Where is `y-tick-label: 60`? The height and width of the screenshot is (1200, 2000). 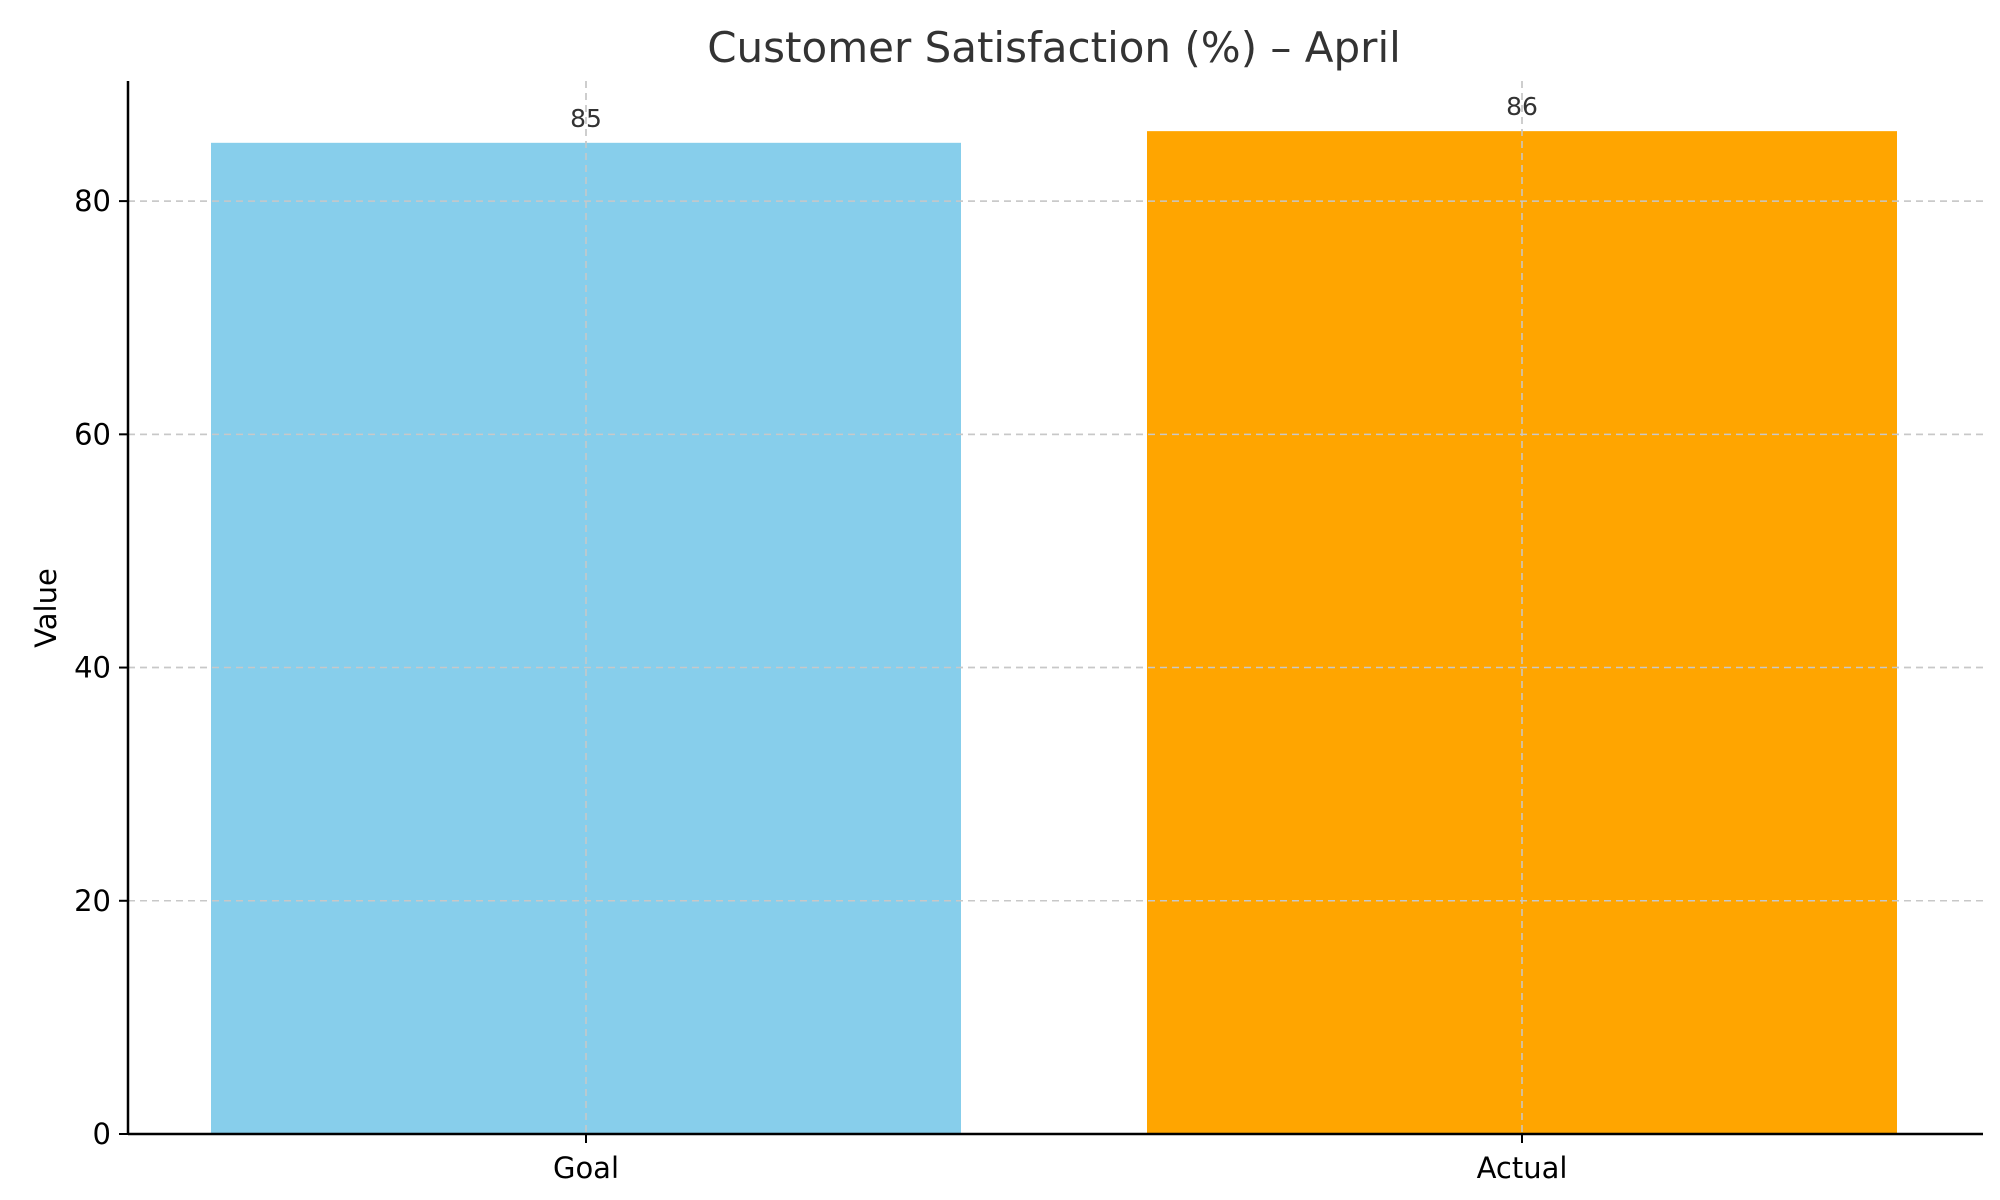 y-tick-label: 60 is located at coordinates (92, 434).